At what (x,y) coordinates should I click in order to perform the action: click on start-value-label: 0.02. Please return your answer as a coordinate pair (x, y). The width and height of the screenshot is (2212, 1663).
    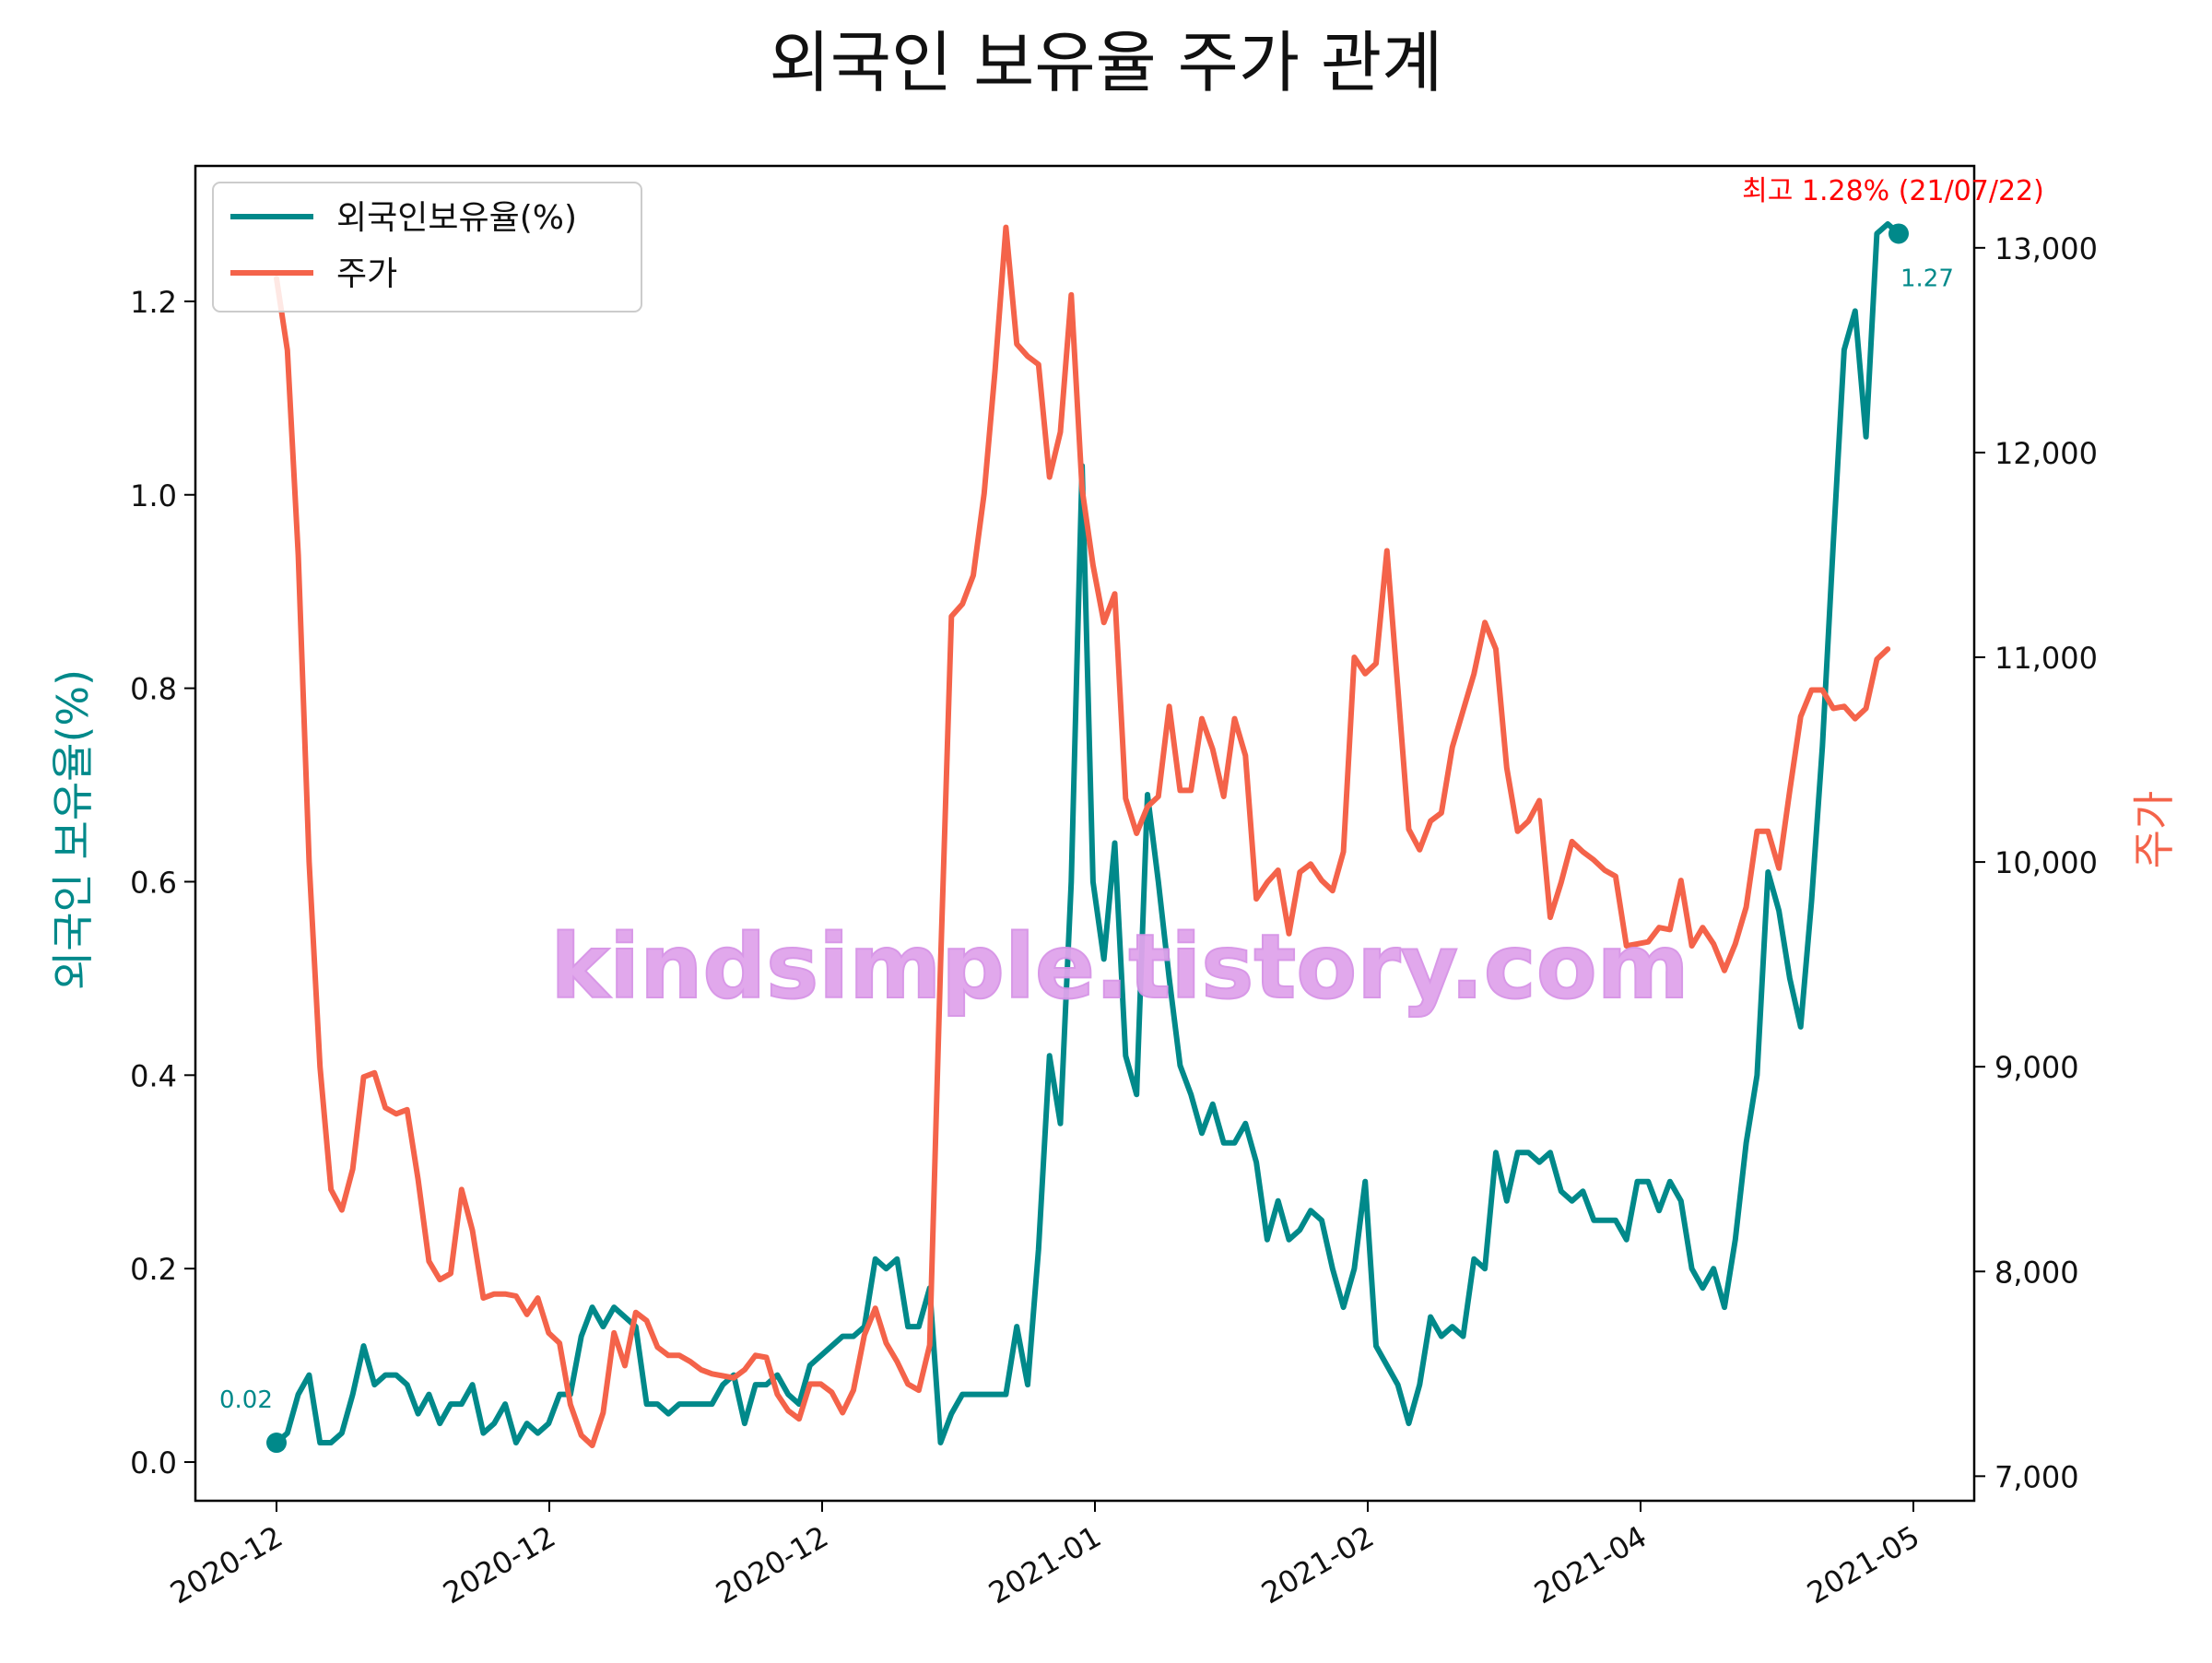
    Looking at the image, I should click on (246, 1400).